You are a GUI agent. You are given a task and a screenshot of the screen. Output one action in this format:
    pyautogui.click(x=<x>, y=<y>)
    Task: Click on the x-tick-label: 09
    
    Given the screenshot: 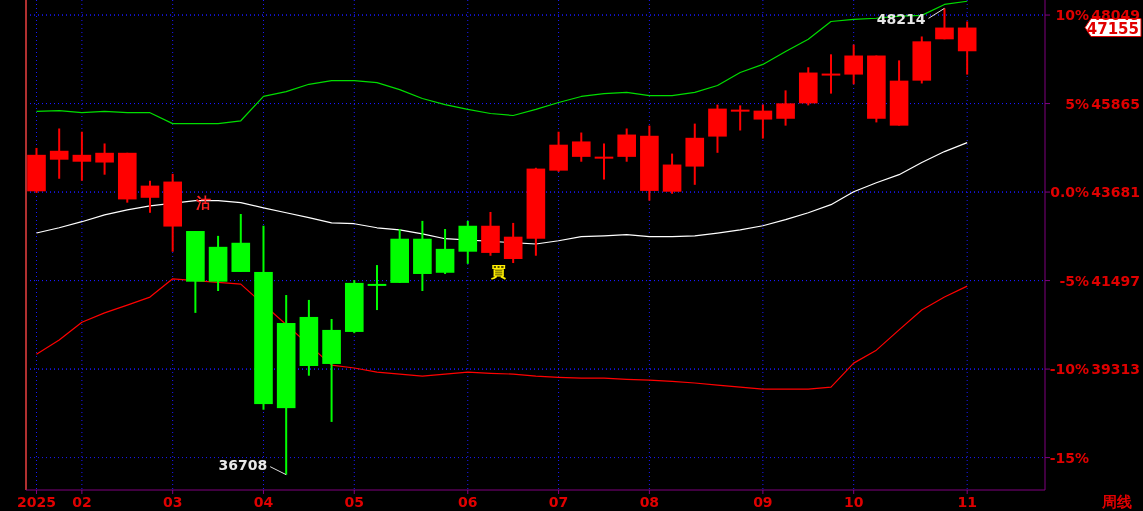 What is the action you would take?
    pyautogui.click(x=763, y=502)
    